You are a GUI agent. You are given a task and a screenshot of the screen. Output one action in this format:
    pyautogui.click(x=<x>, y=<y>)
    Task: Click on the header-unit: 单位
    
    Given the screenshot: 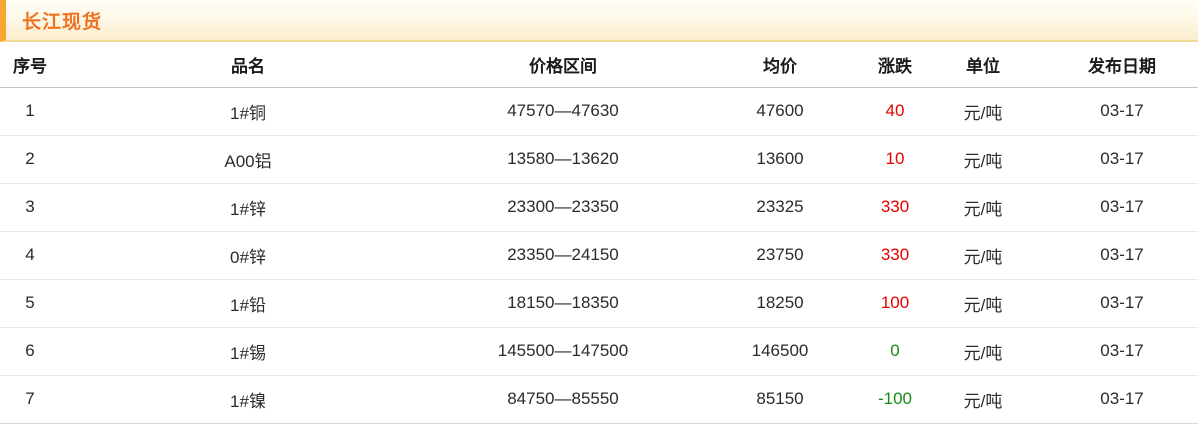 What is the action you would take?
    pyautogui.click(x=983, y=65)
    